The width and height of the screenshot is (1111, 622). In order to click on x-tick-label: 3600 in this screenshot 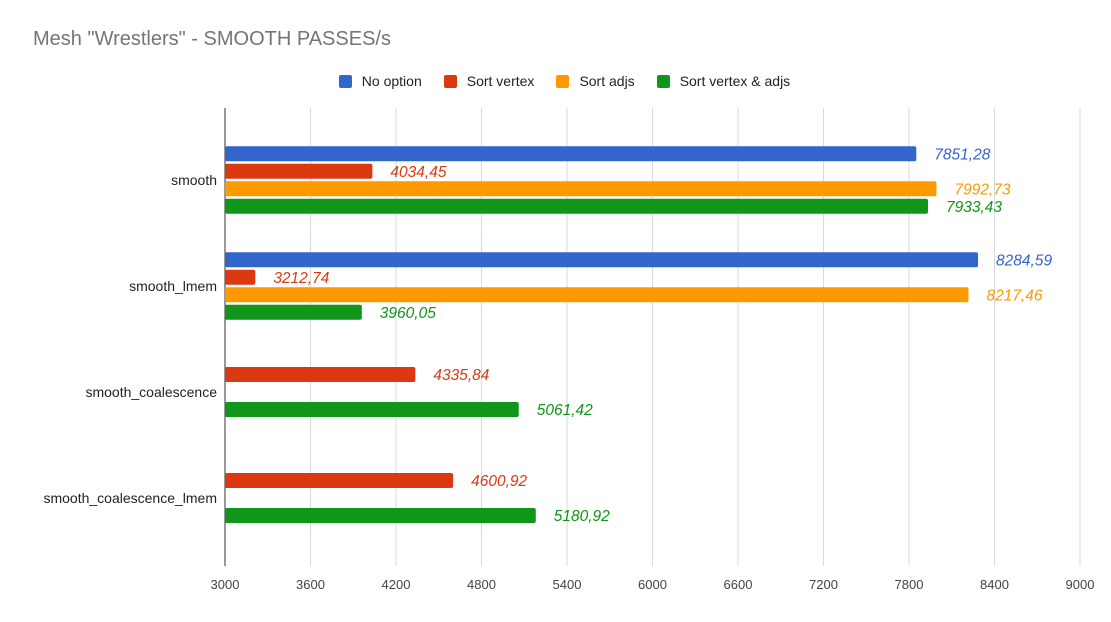, I will do `click(310, 584)`.